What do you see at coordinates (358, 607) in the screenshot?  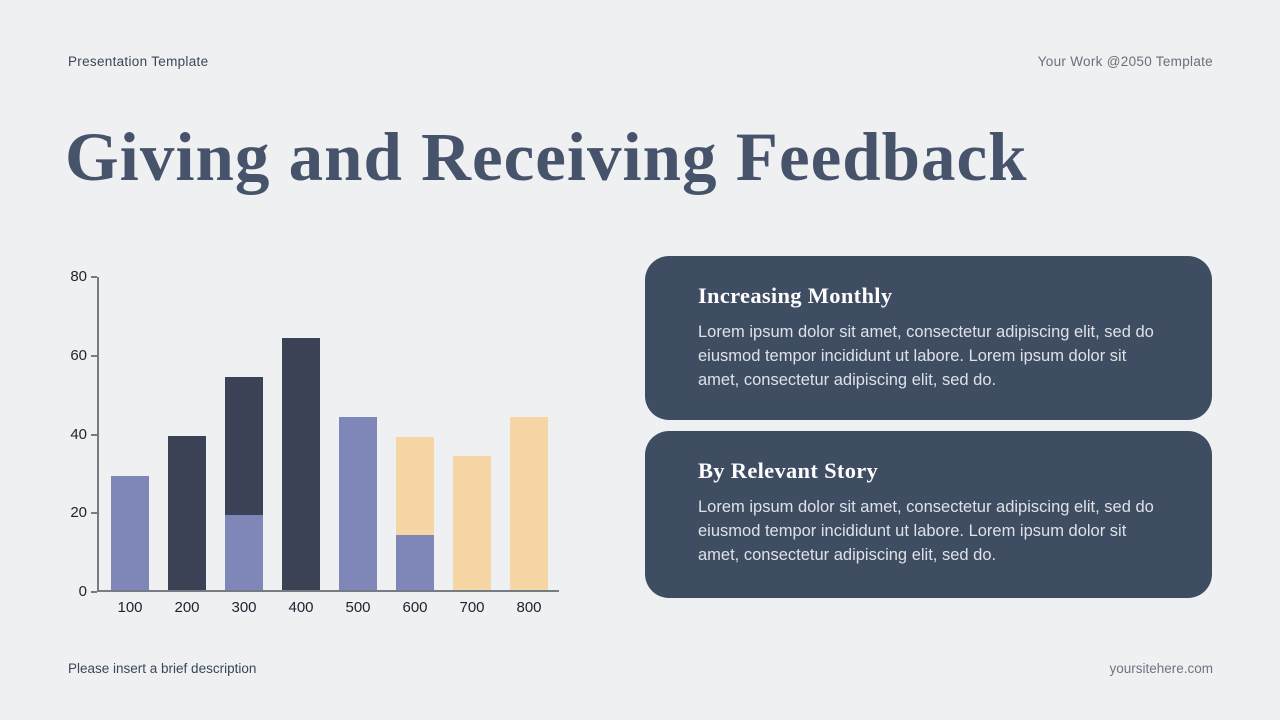 I see `x-tick-label: 500` at bounding box center [358, 607].